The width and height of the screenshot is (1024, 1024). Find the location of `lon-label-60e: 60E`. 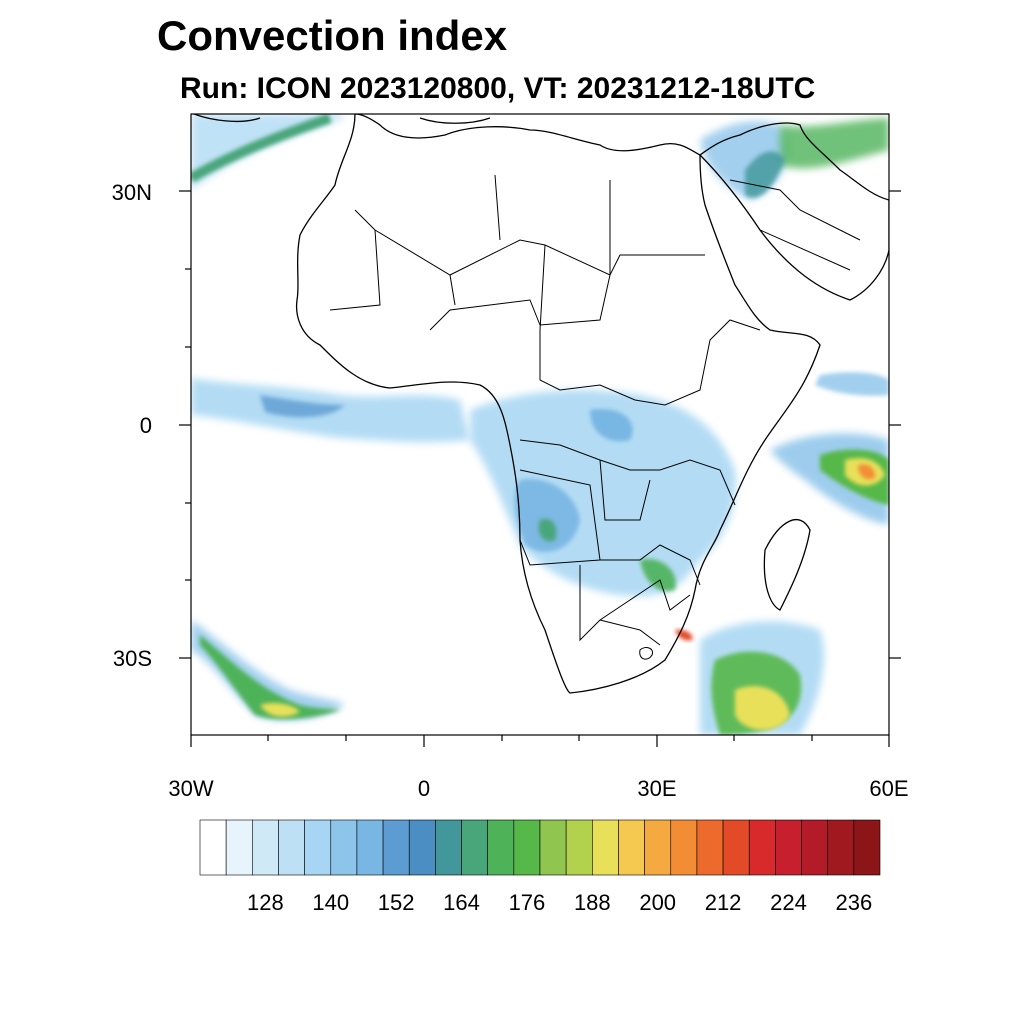

lon-label-60e: 60E is located at coordinates (889, 788).